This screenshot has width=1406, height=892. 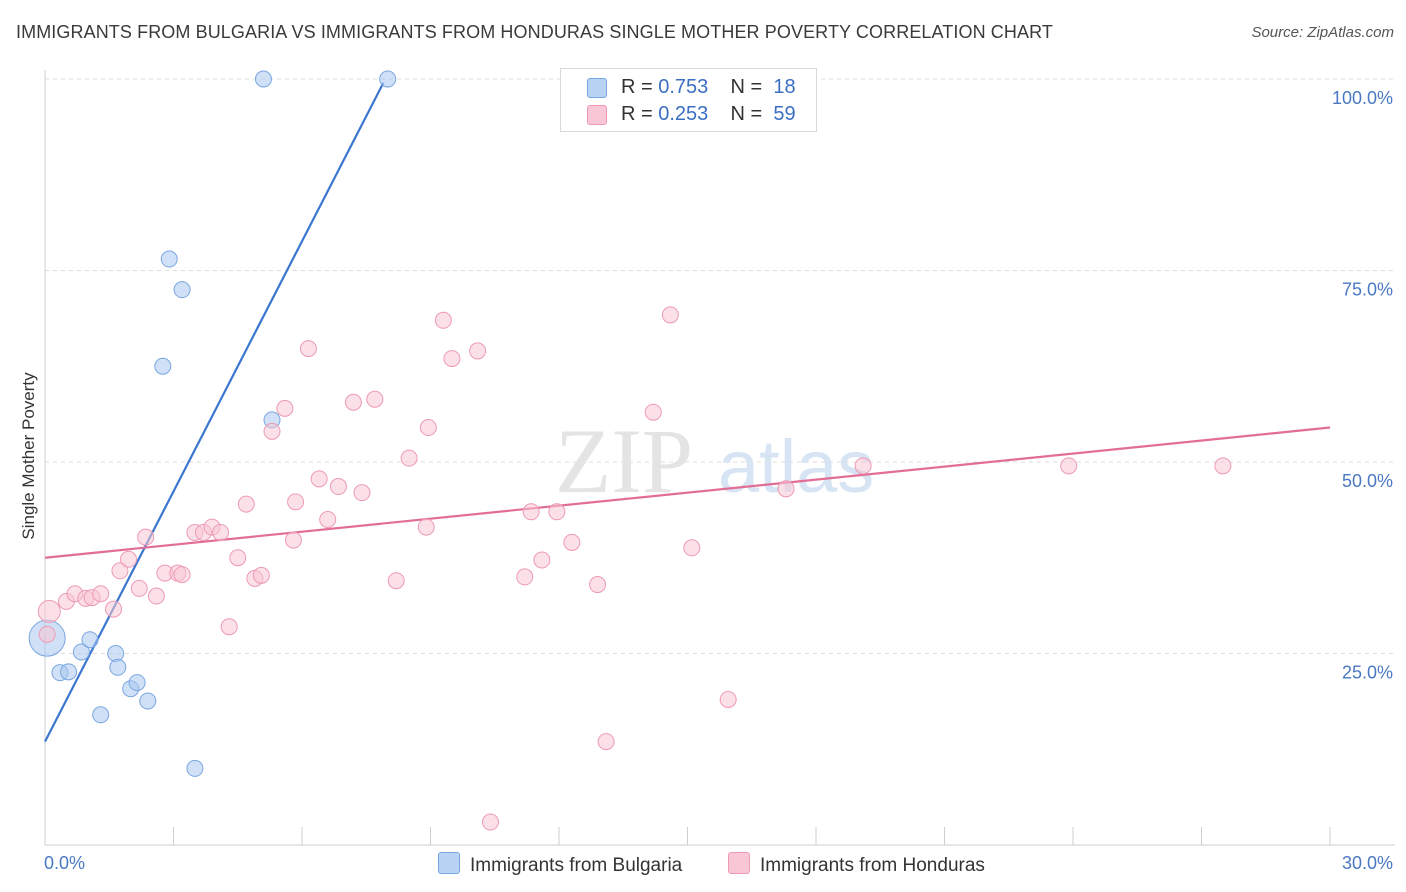 I want to click on watermark: ZIP atlas, so click(x=714, y=461).